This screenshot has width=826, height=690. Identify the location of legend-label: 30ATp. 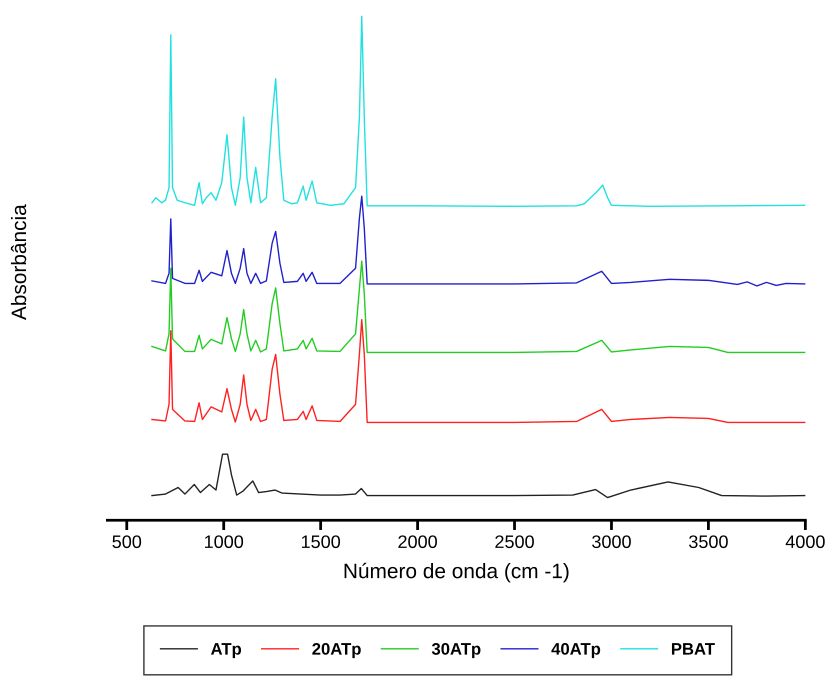
(456, 650).